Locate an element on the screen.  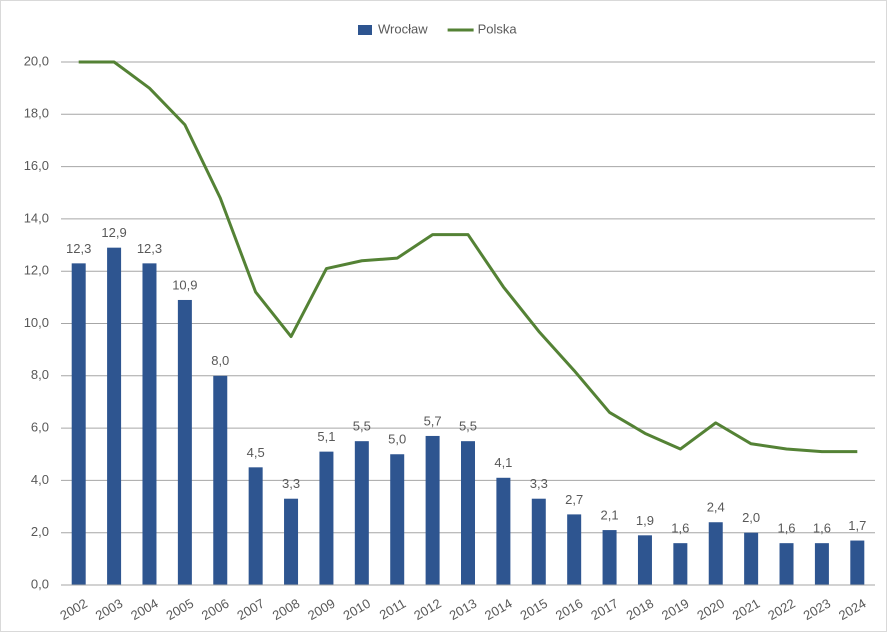
data-label: 4,1 is located at coordinates (503, 462).